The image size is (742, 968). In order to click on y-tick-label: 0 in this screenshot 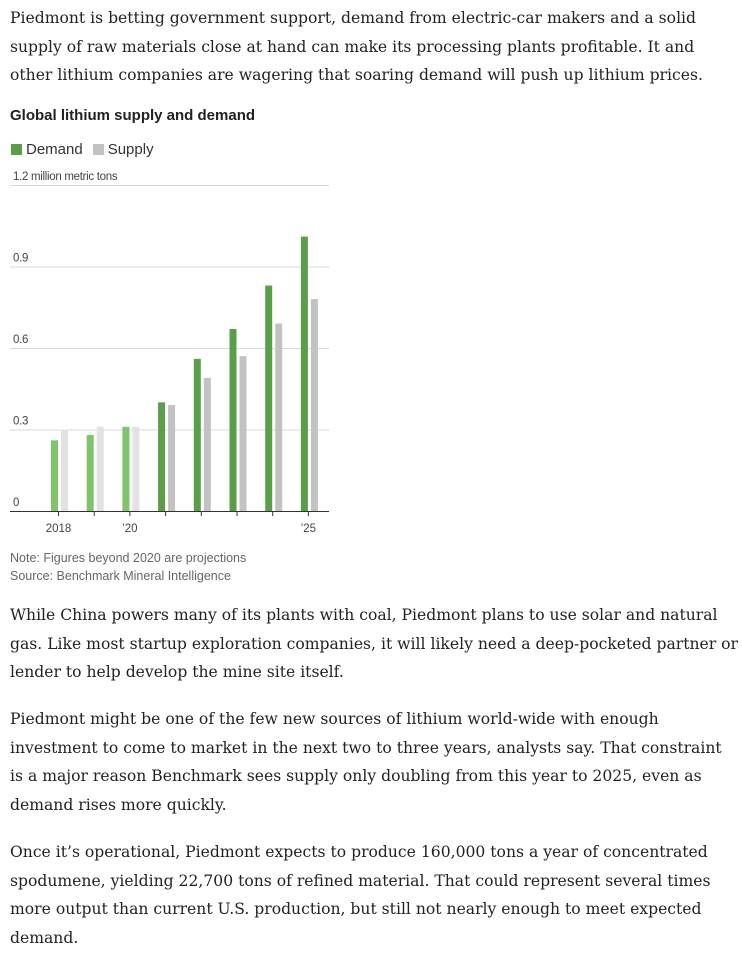, I will do `click(16, 503)`.